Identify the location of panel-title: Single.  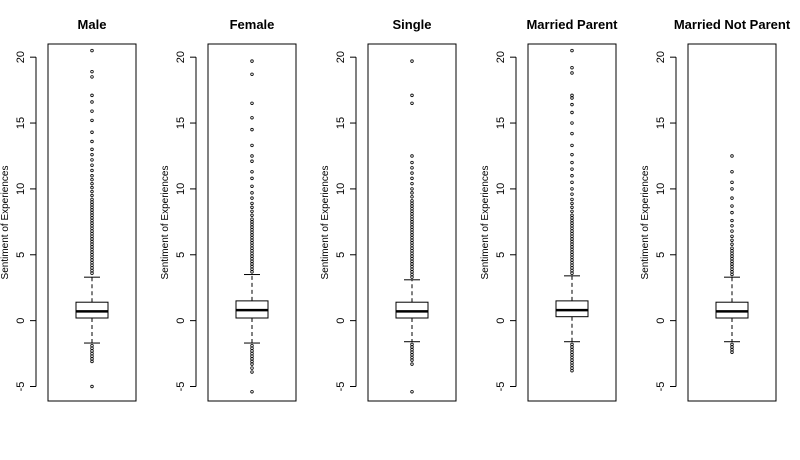
(411, 24).